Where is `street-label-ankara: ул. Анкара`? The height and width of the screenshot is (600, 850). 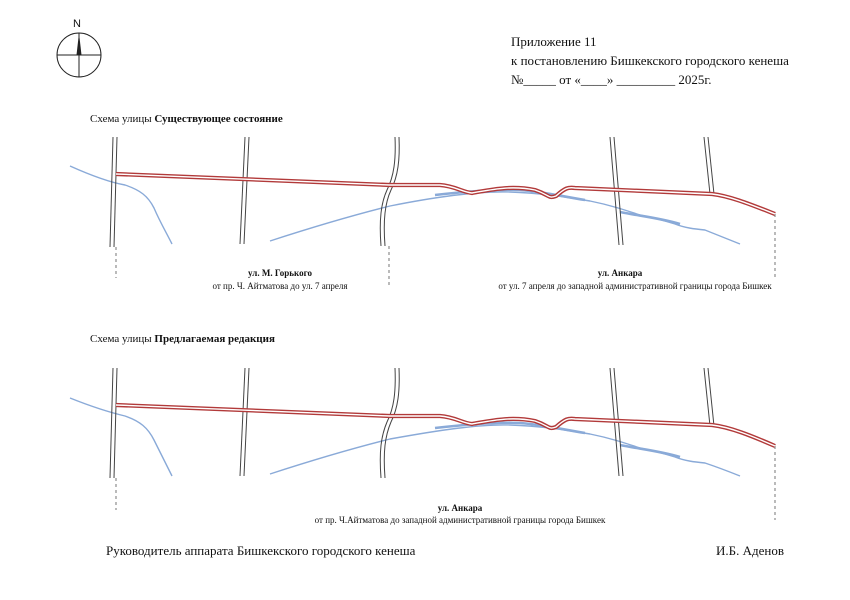 street-label-ankara: ул. Анкара is located at coordinates (620, 273).